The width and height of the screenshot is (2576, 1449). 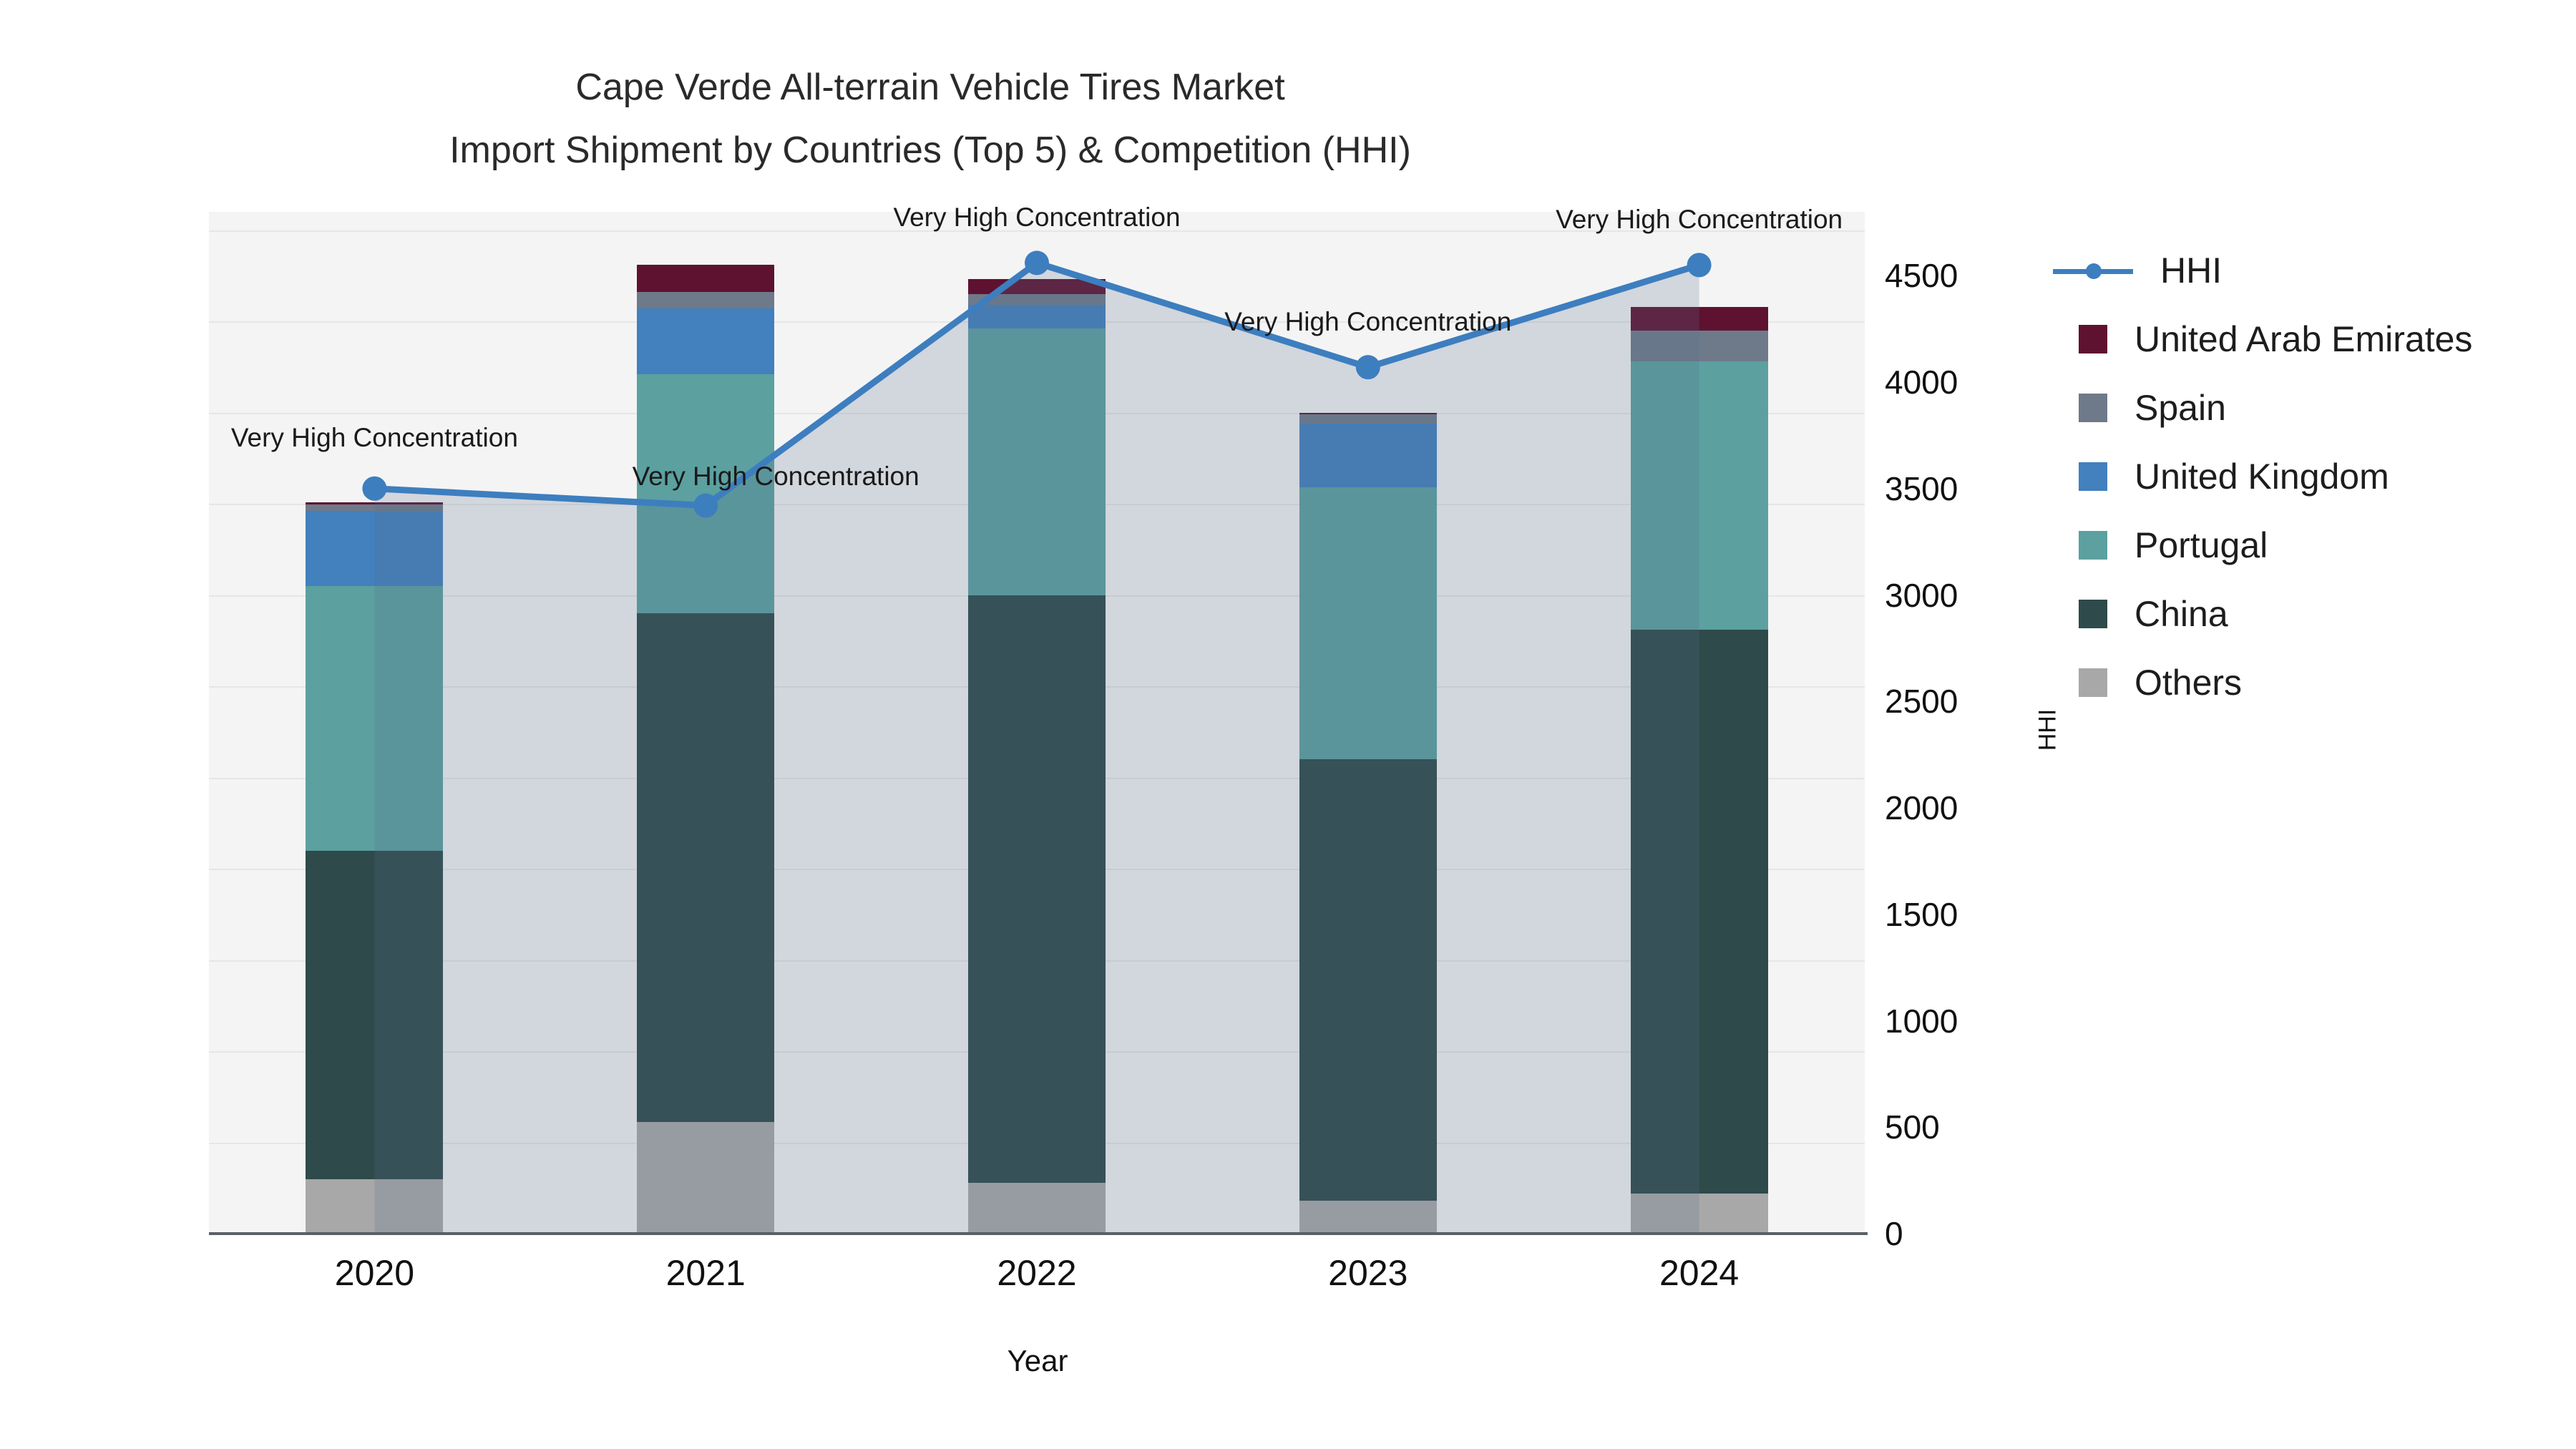 I want to click on bar-stack-2023, so click(x=1368, y=723).